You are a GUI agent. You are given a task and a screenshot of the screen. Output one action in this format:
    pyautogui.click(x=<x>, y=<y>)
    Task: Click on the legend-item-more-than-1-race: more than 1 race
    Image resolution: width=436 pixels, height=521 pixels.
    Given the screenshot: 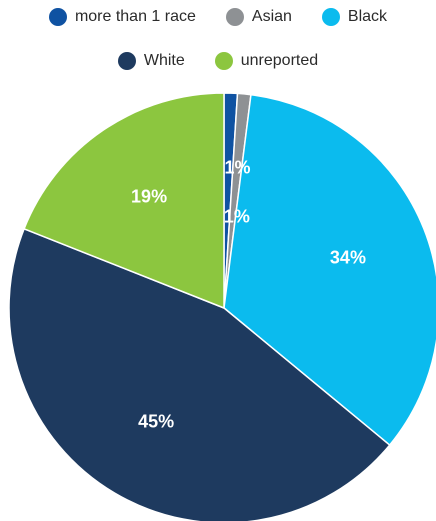 What is the action you would take?
    pyautogui.click(x=122, y=17)
    